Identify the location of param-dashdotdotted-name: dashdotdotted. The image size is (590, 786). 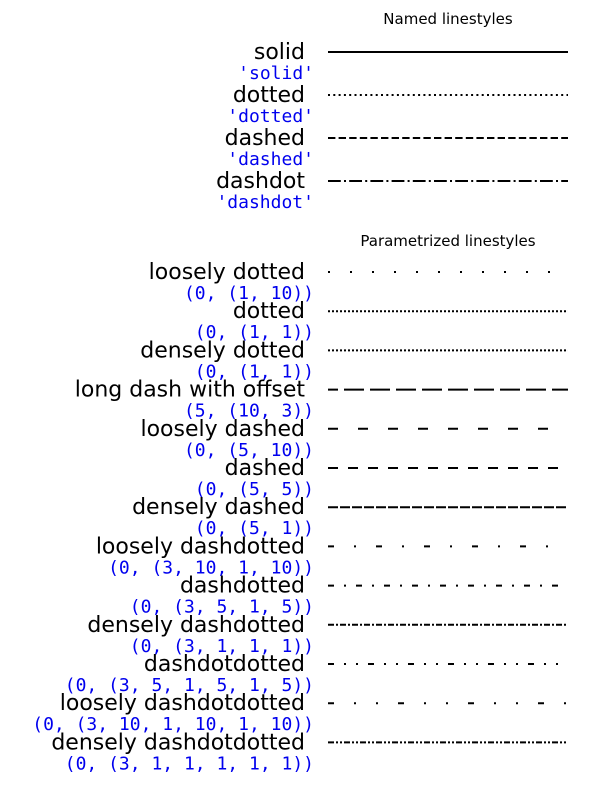
(224, 664).